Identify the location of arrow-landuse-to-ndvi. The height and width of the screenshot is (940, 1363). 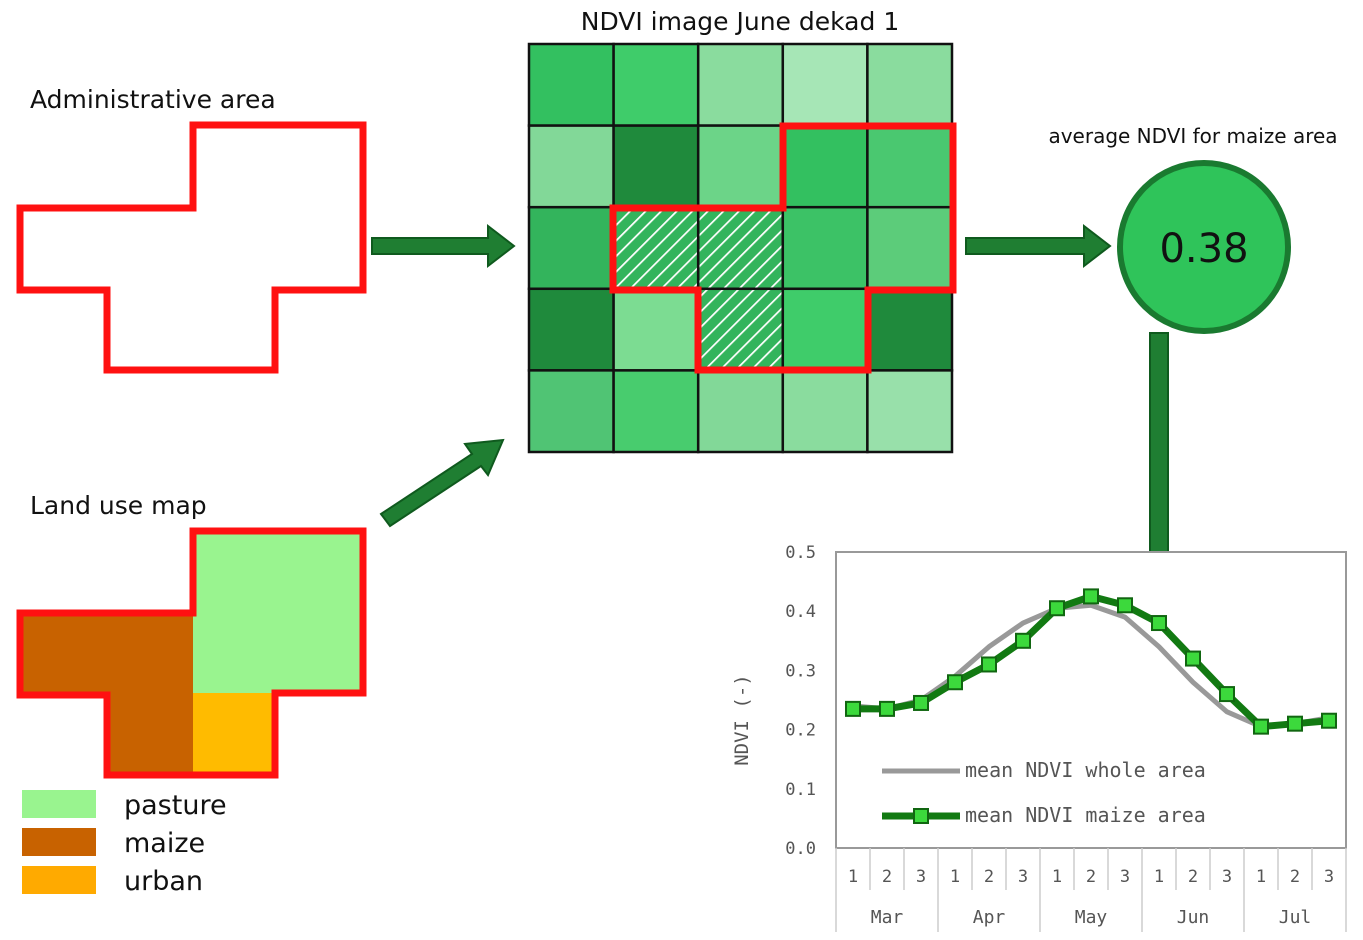
(442, 483).